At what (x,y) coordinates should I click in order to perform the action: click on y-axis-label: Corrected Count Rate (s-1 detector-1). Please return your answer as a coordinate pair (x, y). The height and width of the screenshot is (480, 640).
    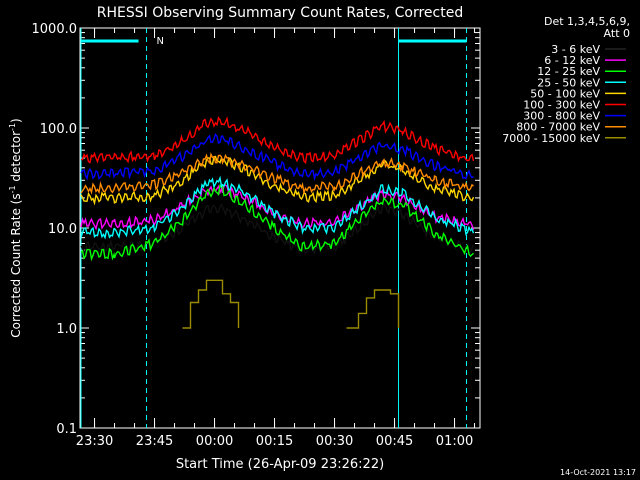
    Looking at the image, I should click on (15, 227).